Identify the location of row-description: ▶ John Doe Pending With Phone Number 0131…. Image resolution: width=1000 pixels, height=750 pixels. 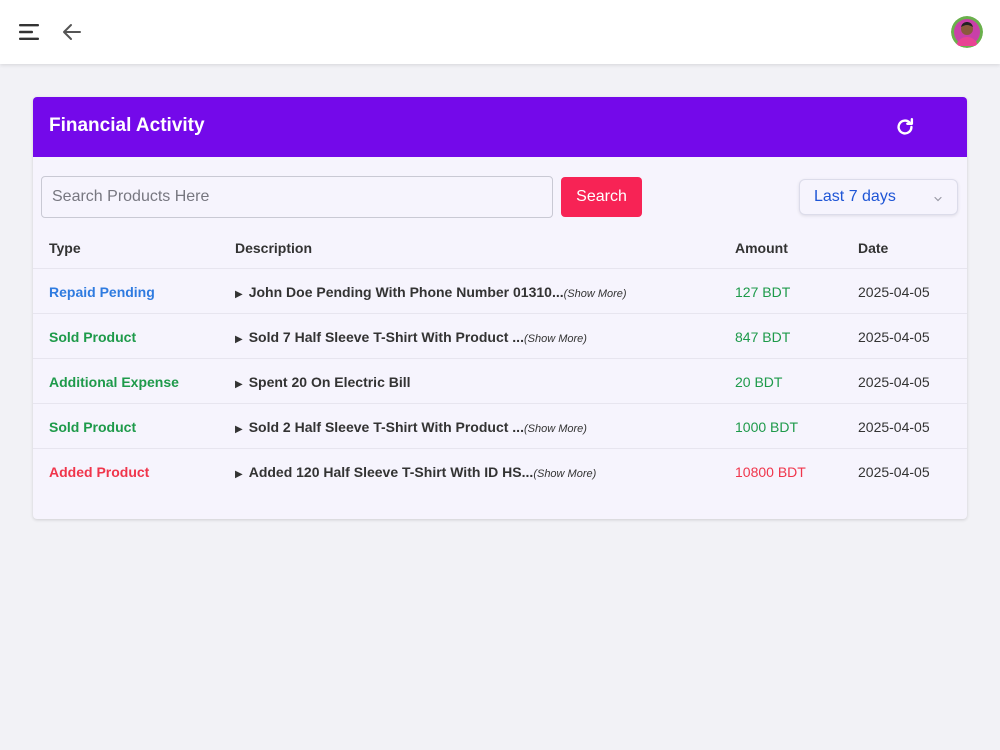
(431, 292).